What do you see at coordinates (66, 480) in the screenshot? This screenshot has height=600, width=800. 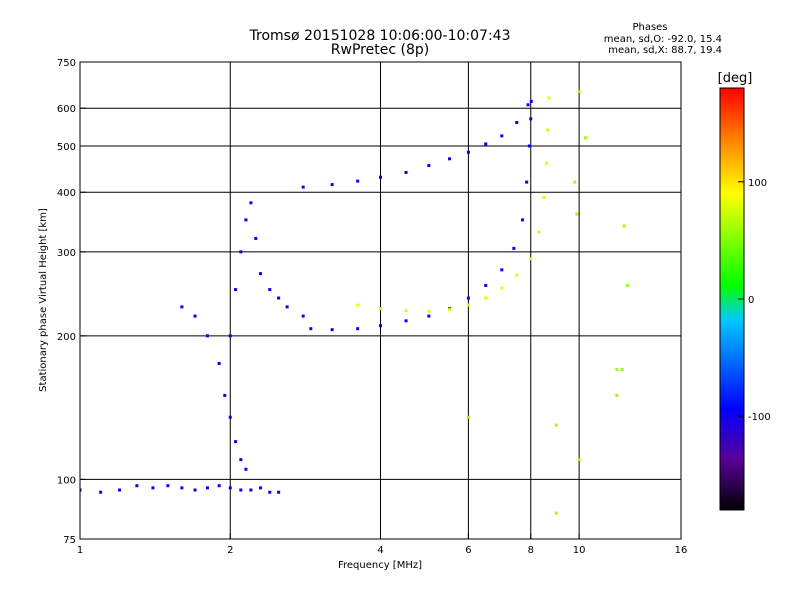 I see `y-tick-label: 100` at bounding box center [66, 480].